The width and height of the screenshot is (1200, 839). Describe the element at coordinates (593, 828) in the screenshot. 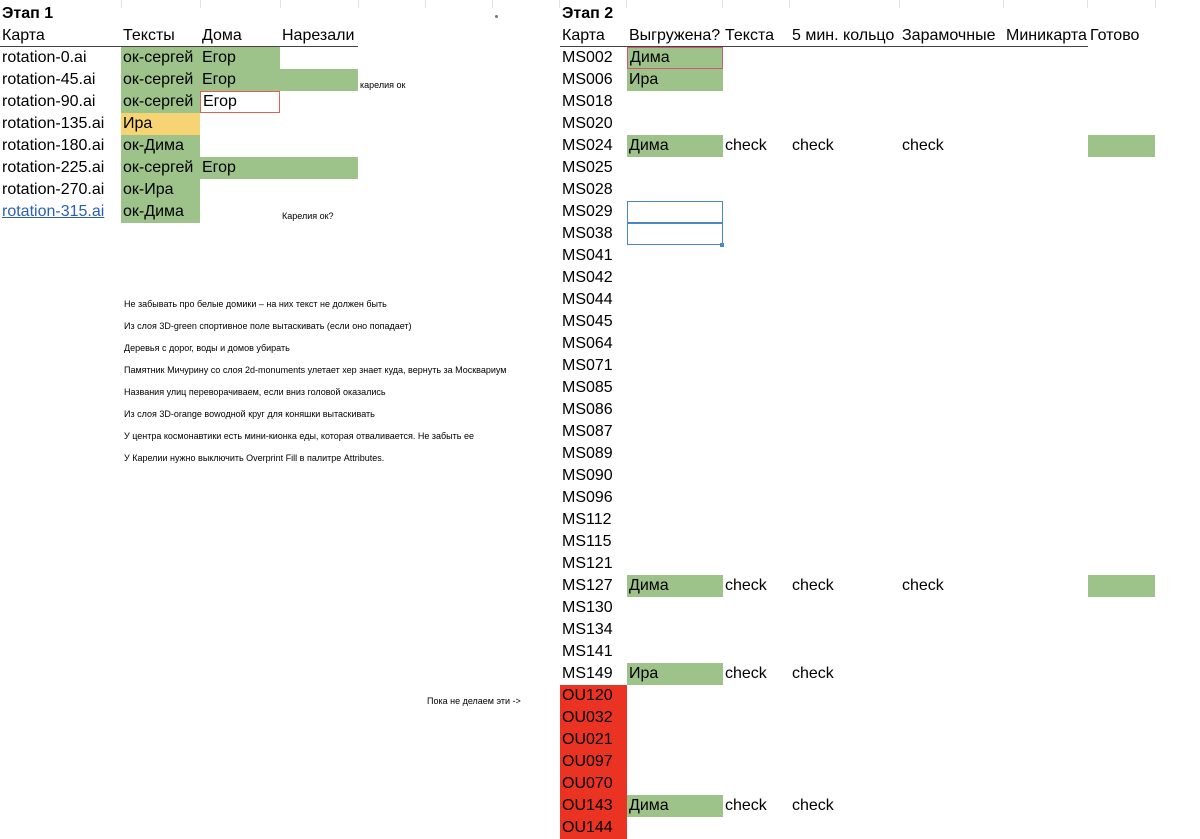

I see `stage2-map-cell: OU144` at that location.